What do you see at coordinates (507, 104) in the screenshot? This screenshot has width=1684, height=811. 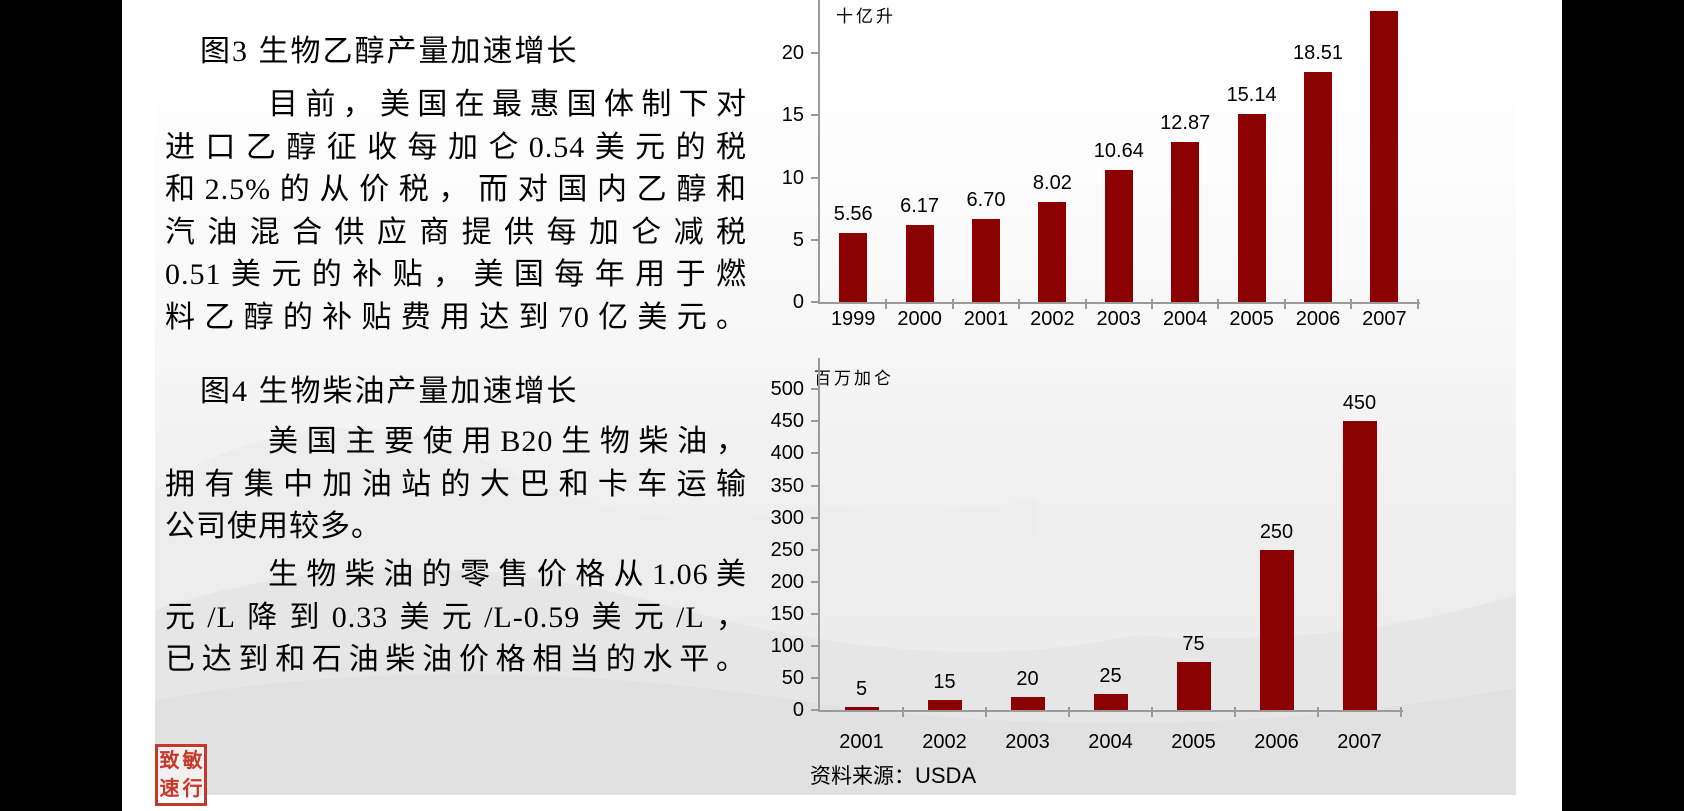 I see `text-line: 目前，美国在最惠国体制下对` at bounding box center [507, 104].